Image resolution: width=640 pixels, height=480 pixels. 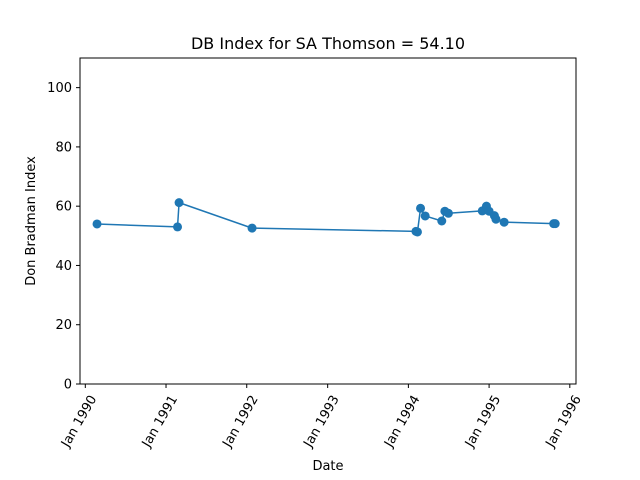 I want to click on y-tick-label: 40, so click(x=63, y=266).